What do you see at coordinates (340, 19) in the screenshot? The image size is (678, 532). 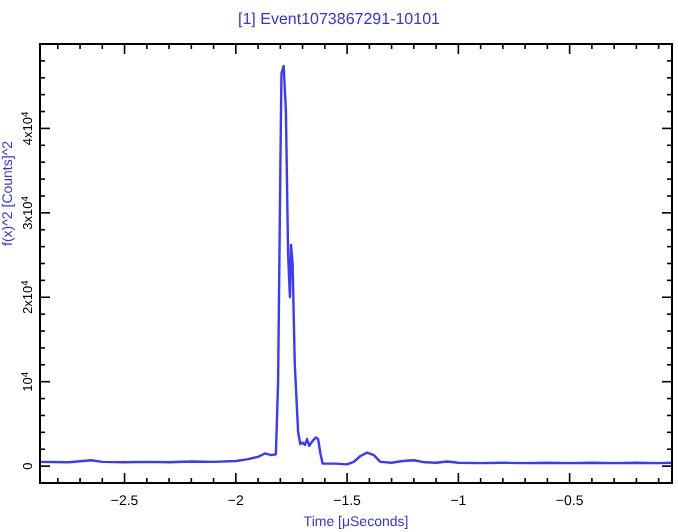 I see `chart-title: [1] Event1073867291-10101` at bounding box center [340, 19].